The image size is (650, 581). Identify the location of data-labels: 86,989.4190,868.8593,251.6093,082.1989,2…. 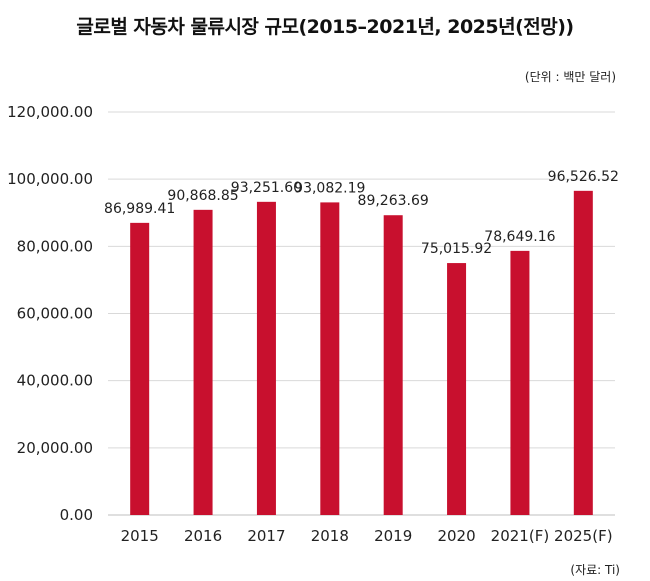
(361, 213).